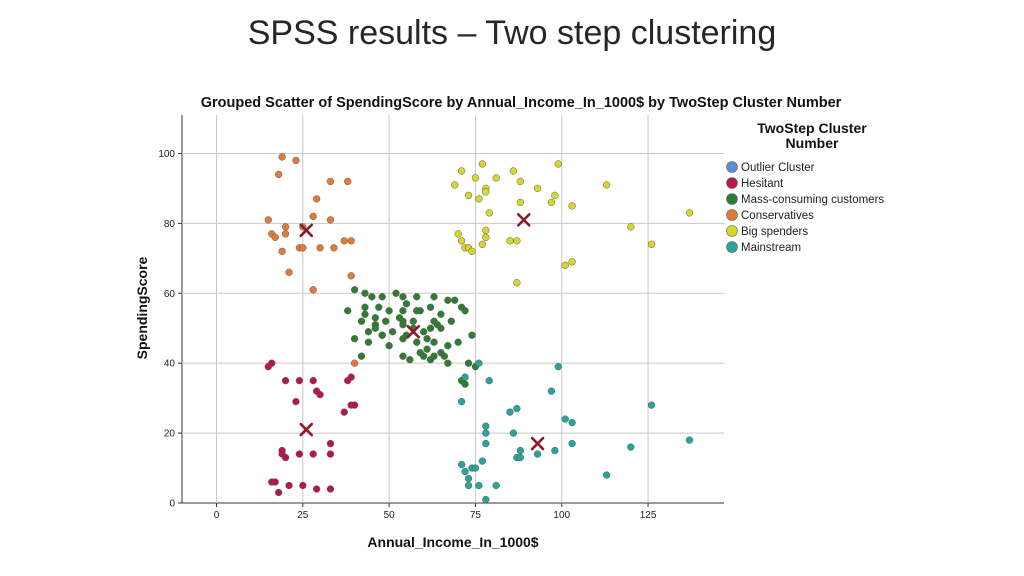 The width and height of the screenshot is (1024, 576). I want to click on centroid-marker-conservatives, so click(306, 230).